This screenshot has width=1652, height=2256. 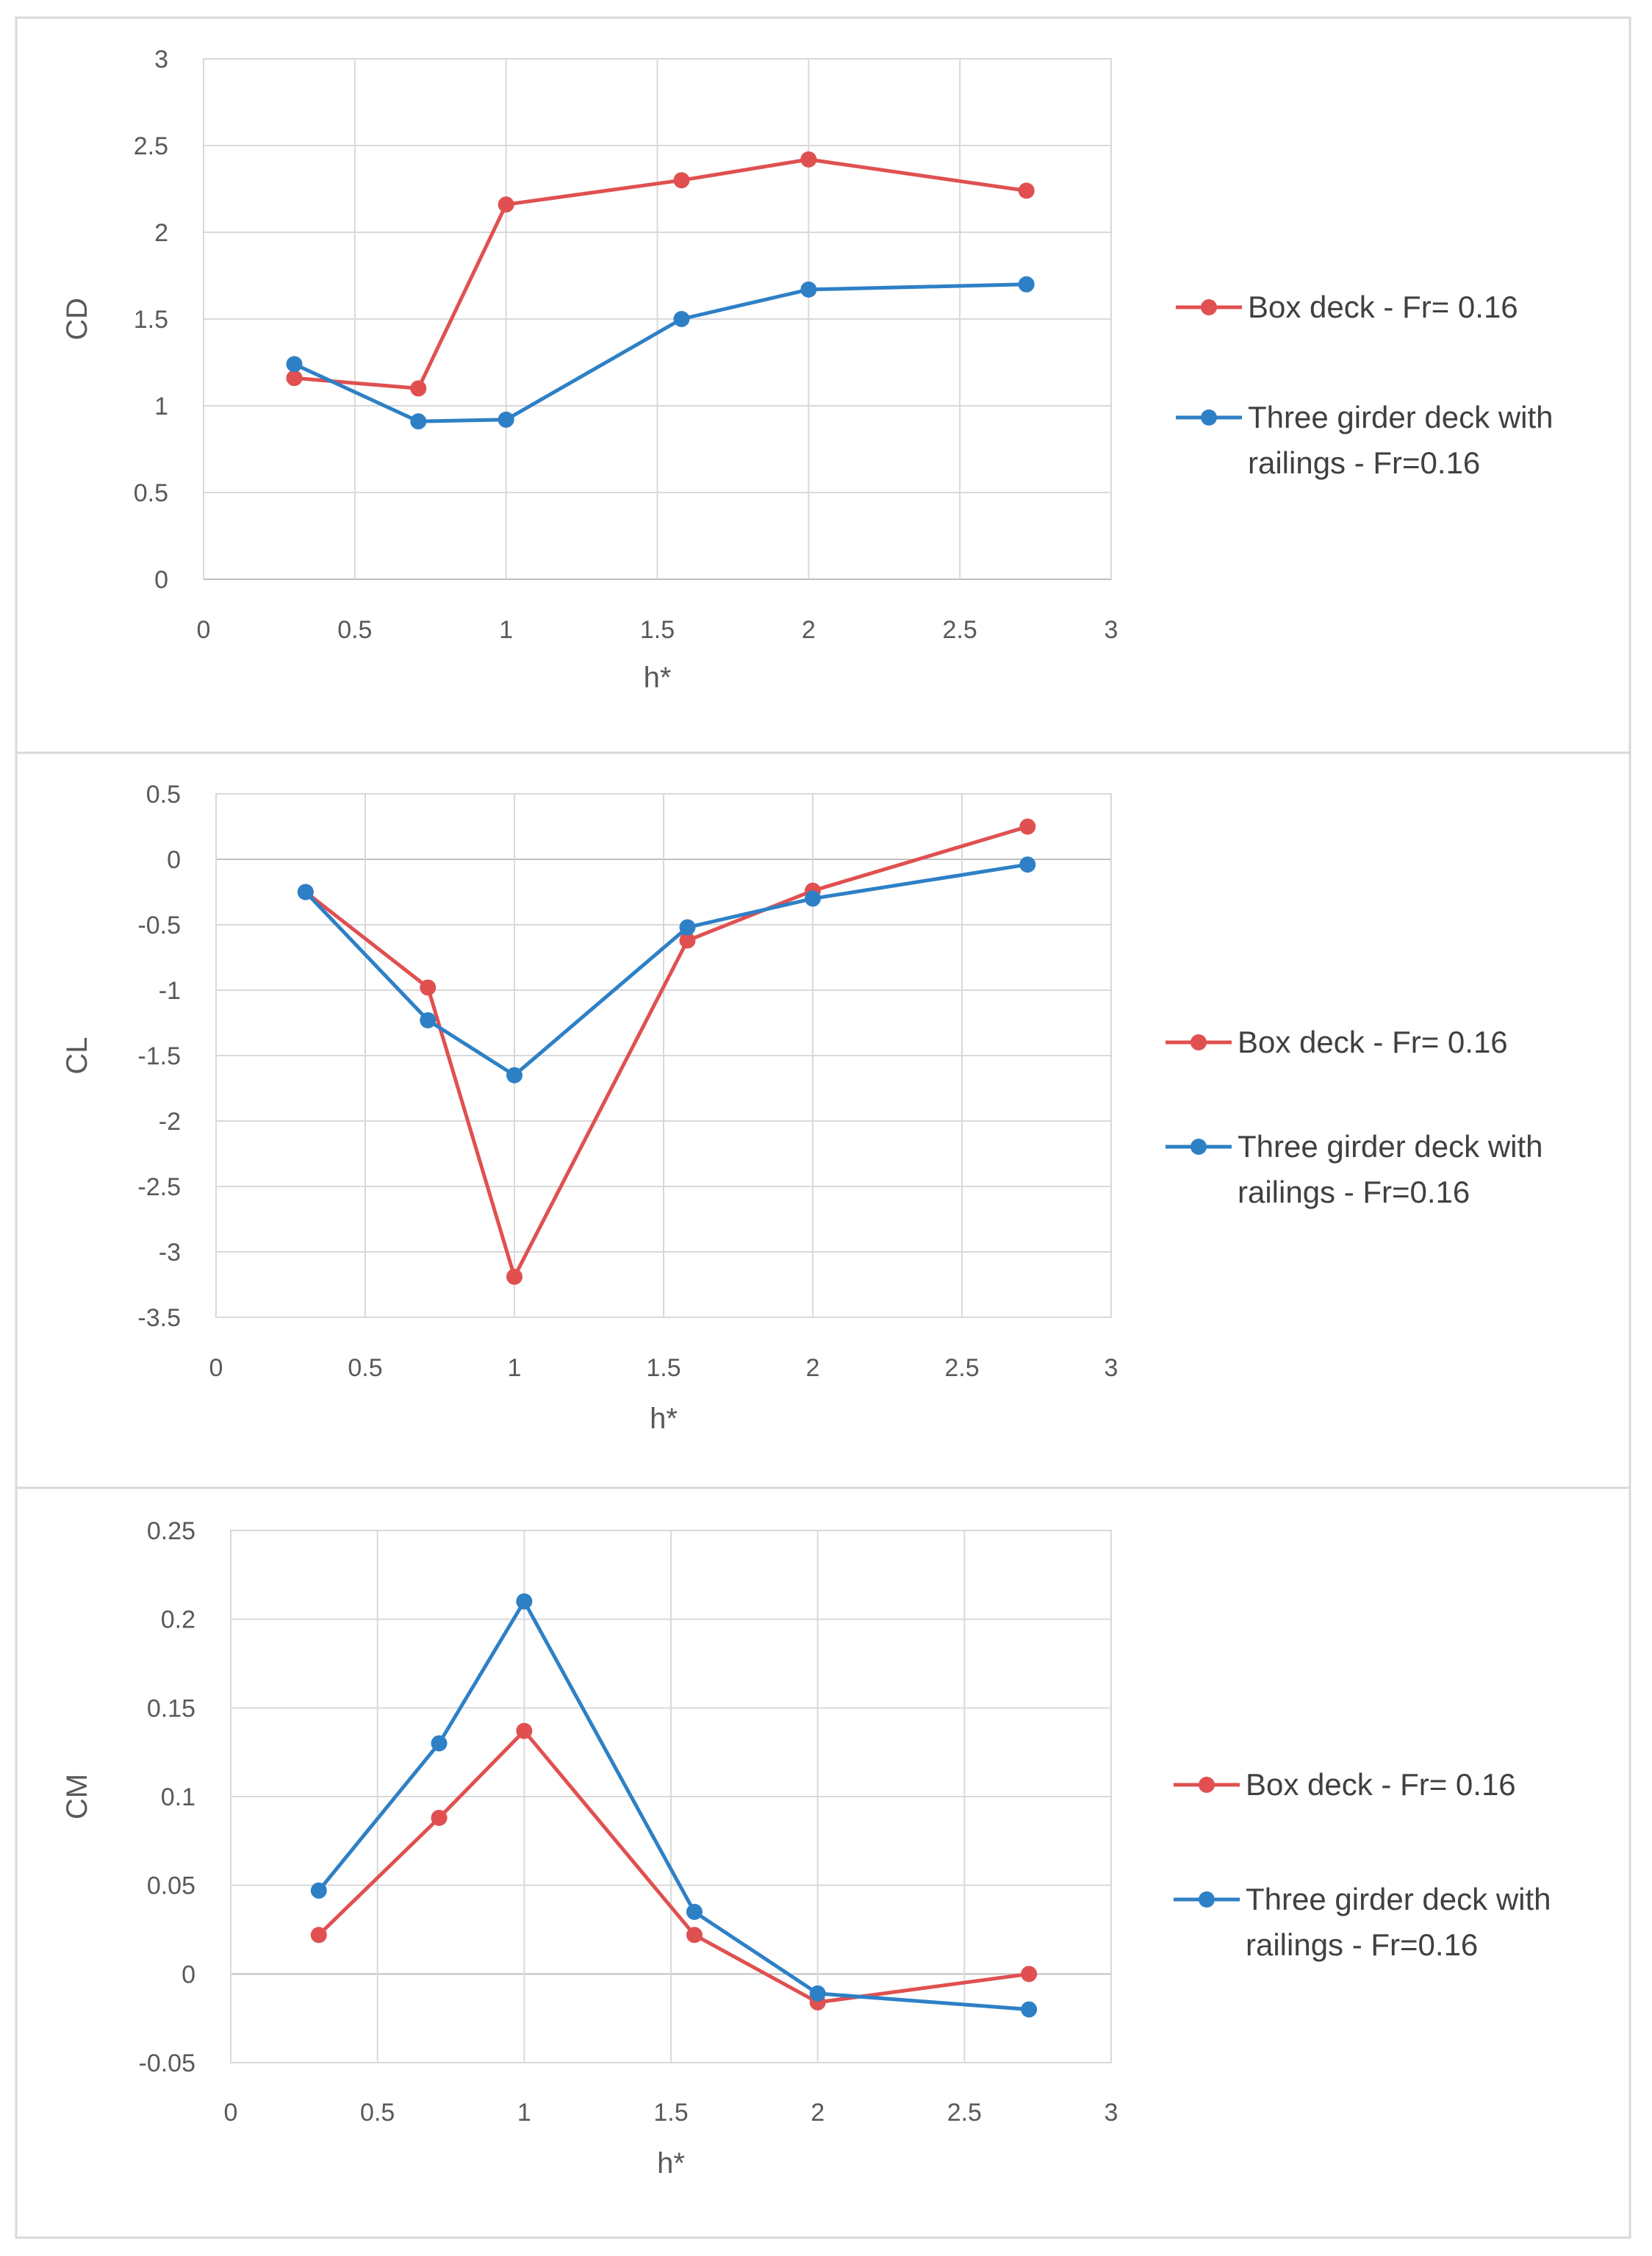 What do you see at coordinates (167, 2063) in the screenshot?
I see `y-tick-label: -0.05` at bounding box center [167, 2063].